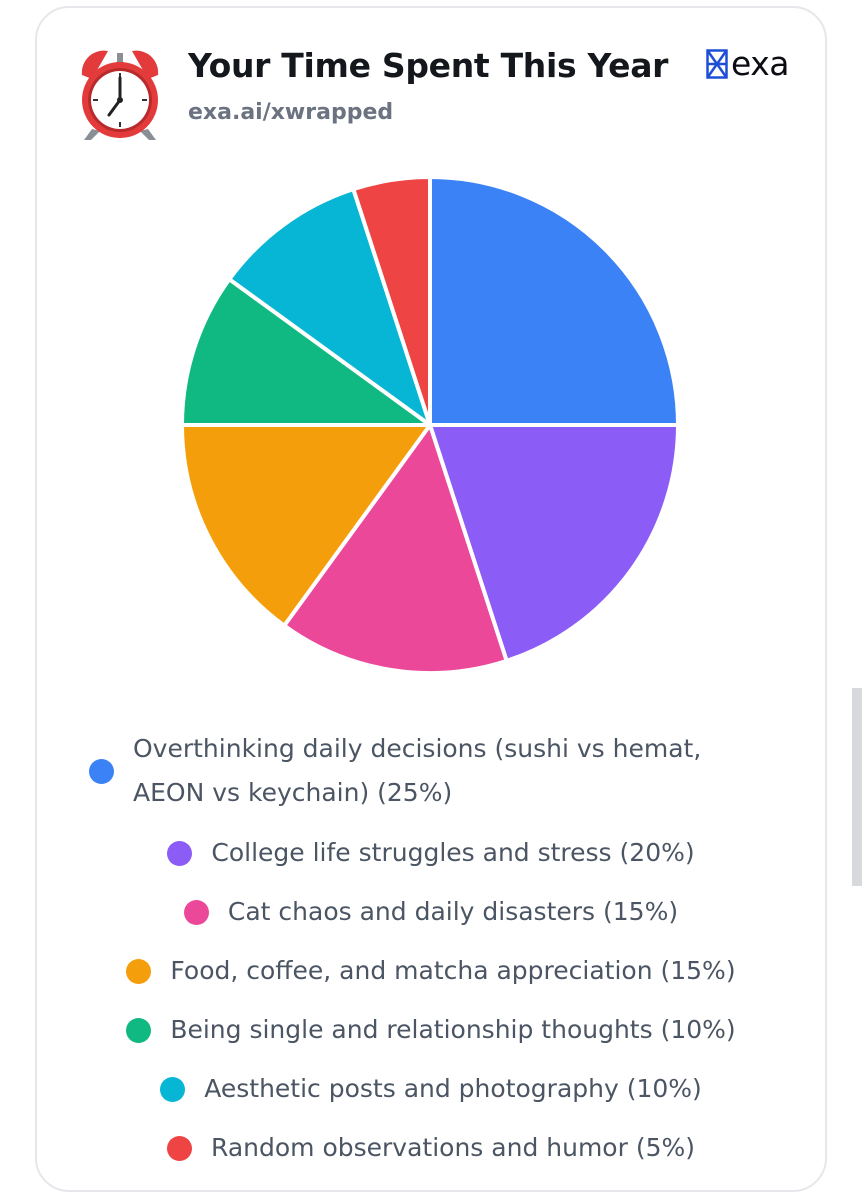 The height and width of the screenshot is (1200, 862). What do you see at coordinates (760, 63) in the screenshot?
I see `brand-name: exa` at bounding box center [760, 63].